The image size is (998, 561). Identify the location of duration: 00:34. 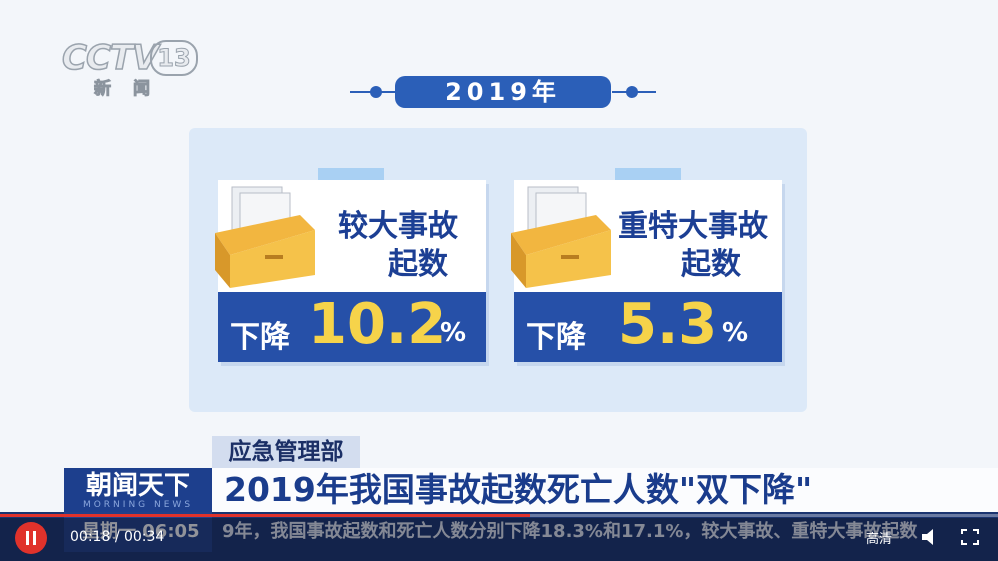
(144, 537).